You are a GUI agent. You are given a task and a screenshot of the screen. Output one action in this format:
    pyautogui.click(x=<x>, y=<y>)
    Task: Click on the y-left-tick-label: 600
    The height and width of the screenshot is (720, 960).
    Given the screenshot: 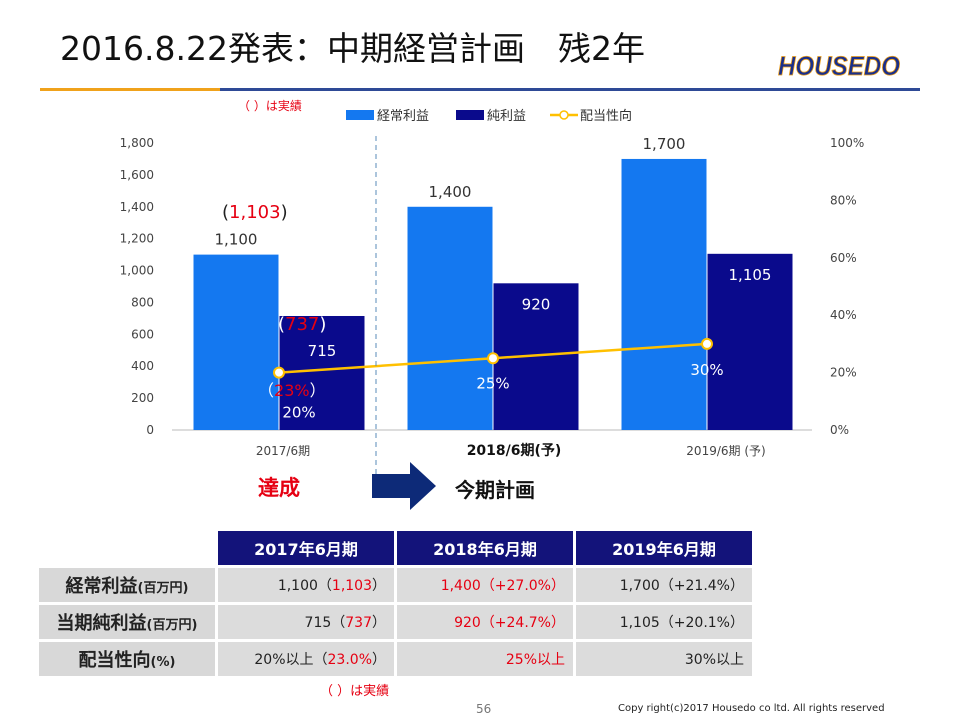 What is the action you would take?
    pyautogui.click(x=142, y=334)
    